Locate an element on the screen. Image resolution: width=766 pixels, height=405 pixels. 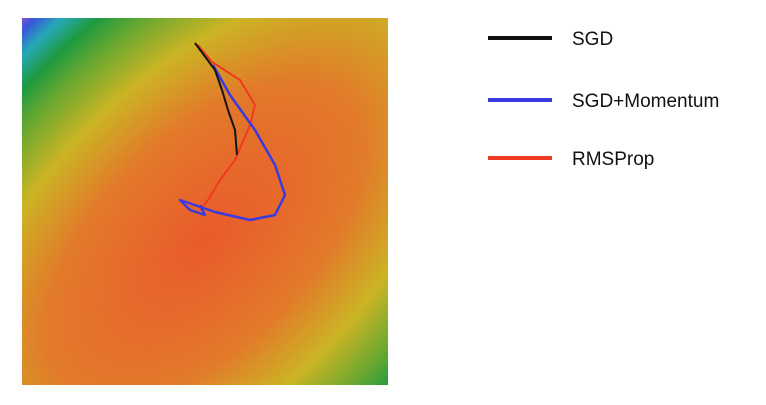
legend-label: SGD is located at coordinates (592, 39).